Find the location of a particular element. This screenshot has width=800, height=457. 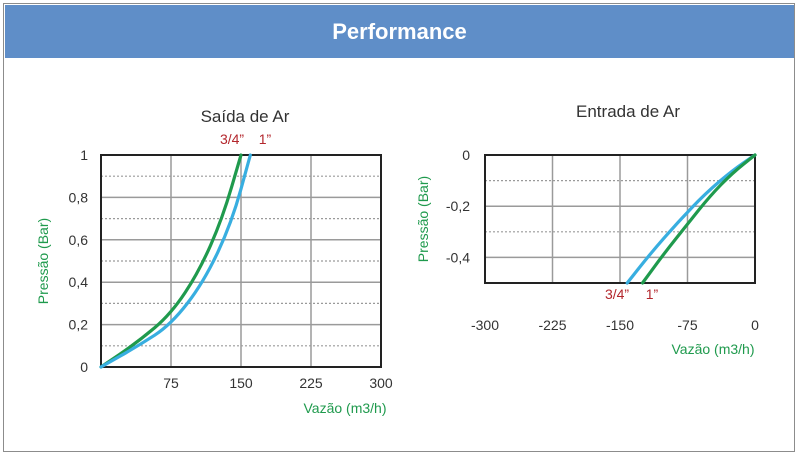

chart1-x-axis-label: Vazão (m3/h) is located at coordinates (345, 408).